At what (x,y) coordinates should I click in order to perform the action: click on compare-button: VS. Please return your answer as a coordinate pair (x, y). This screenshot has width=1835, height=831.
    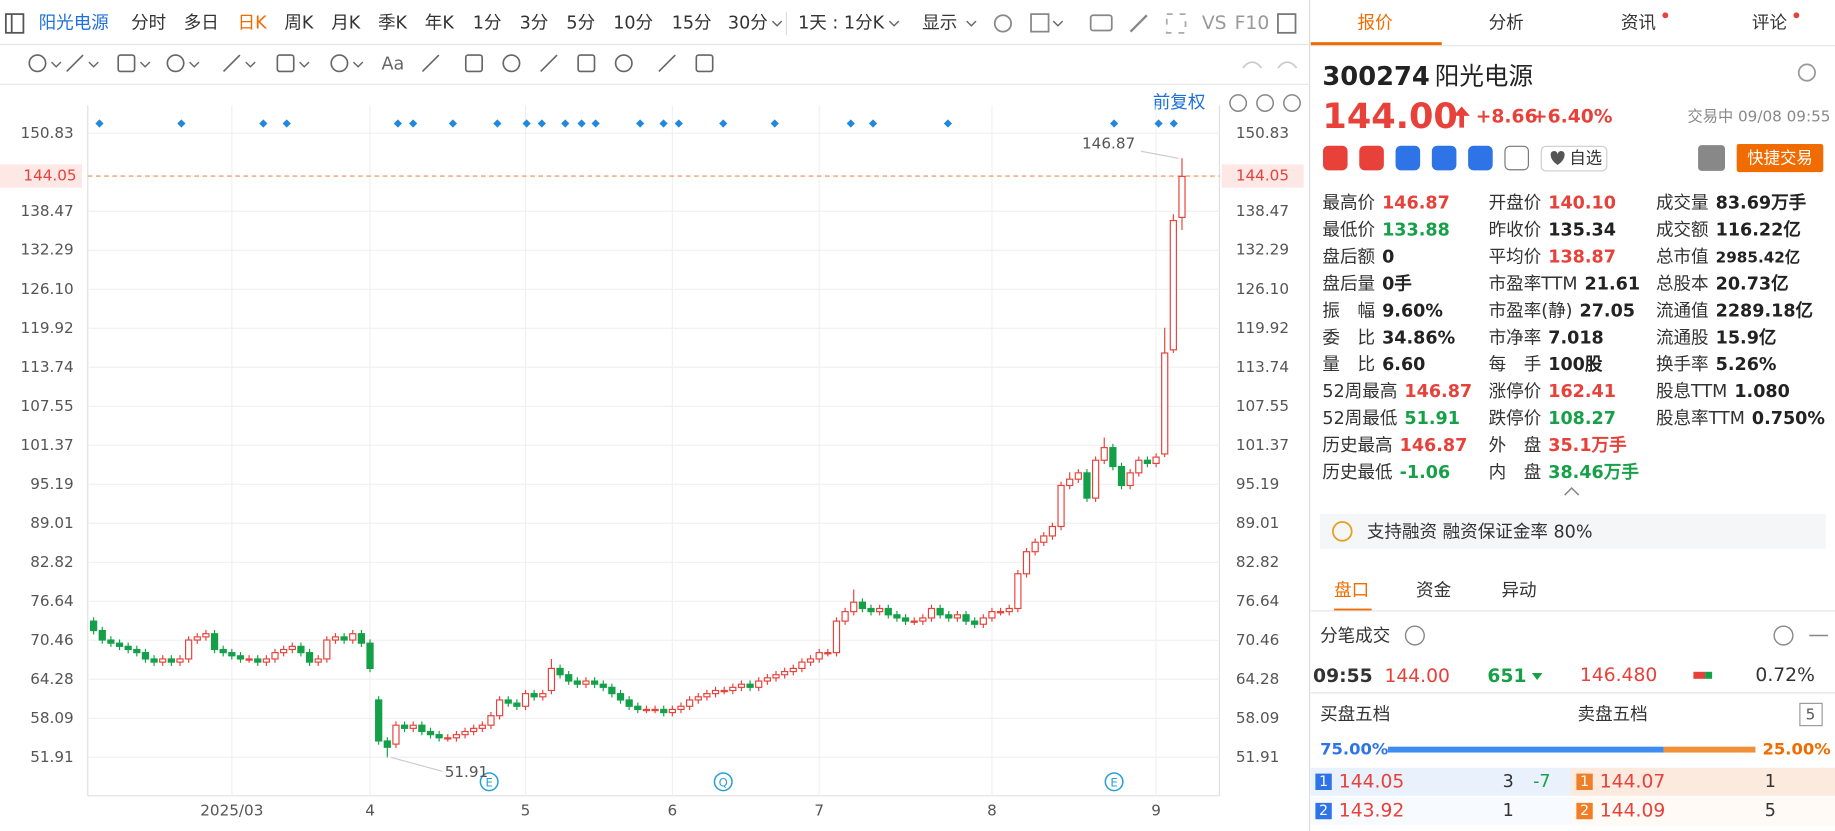
    Looking at the image, I should click on (1214, 23).